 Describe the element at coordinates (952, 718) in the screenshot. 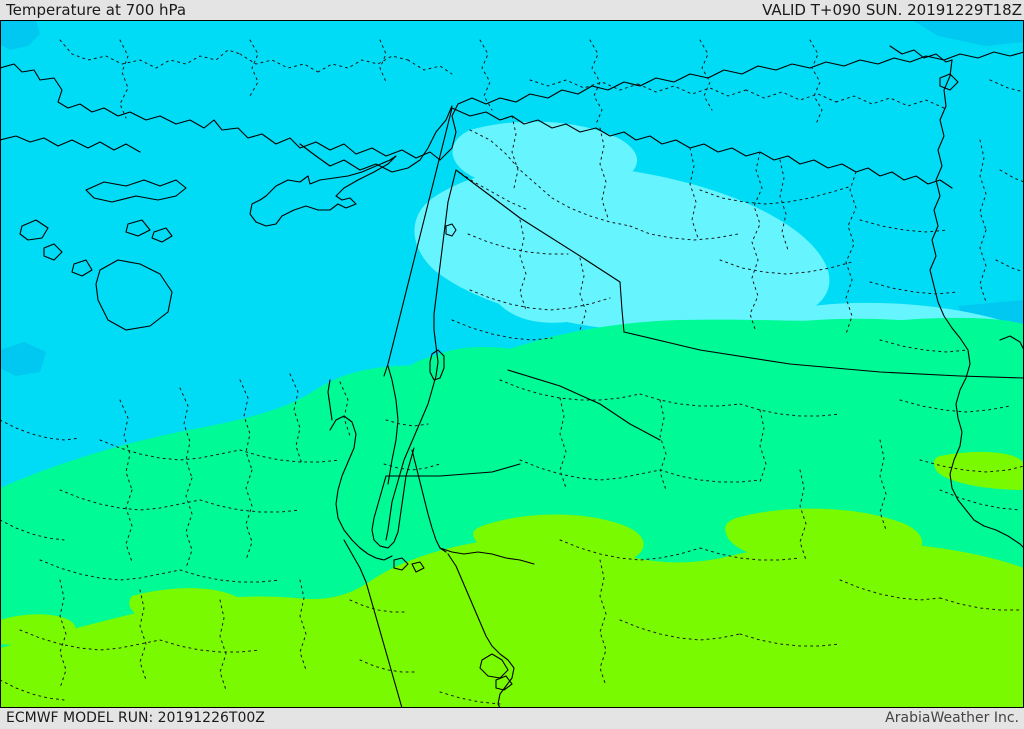

I see `attribution-label: ArabiaWeather Inc.` at that location.